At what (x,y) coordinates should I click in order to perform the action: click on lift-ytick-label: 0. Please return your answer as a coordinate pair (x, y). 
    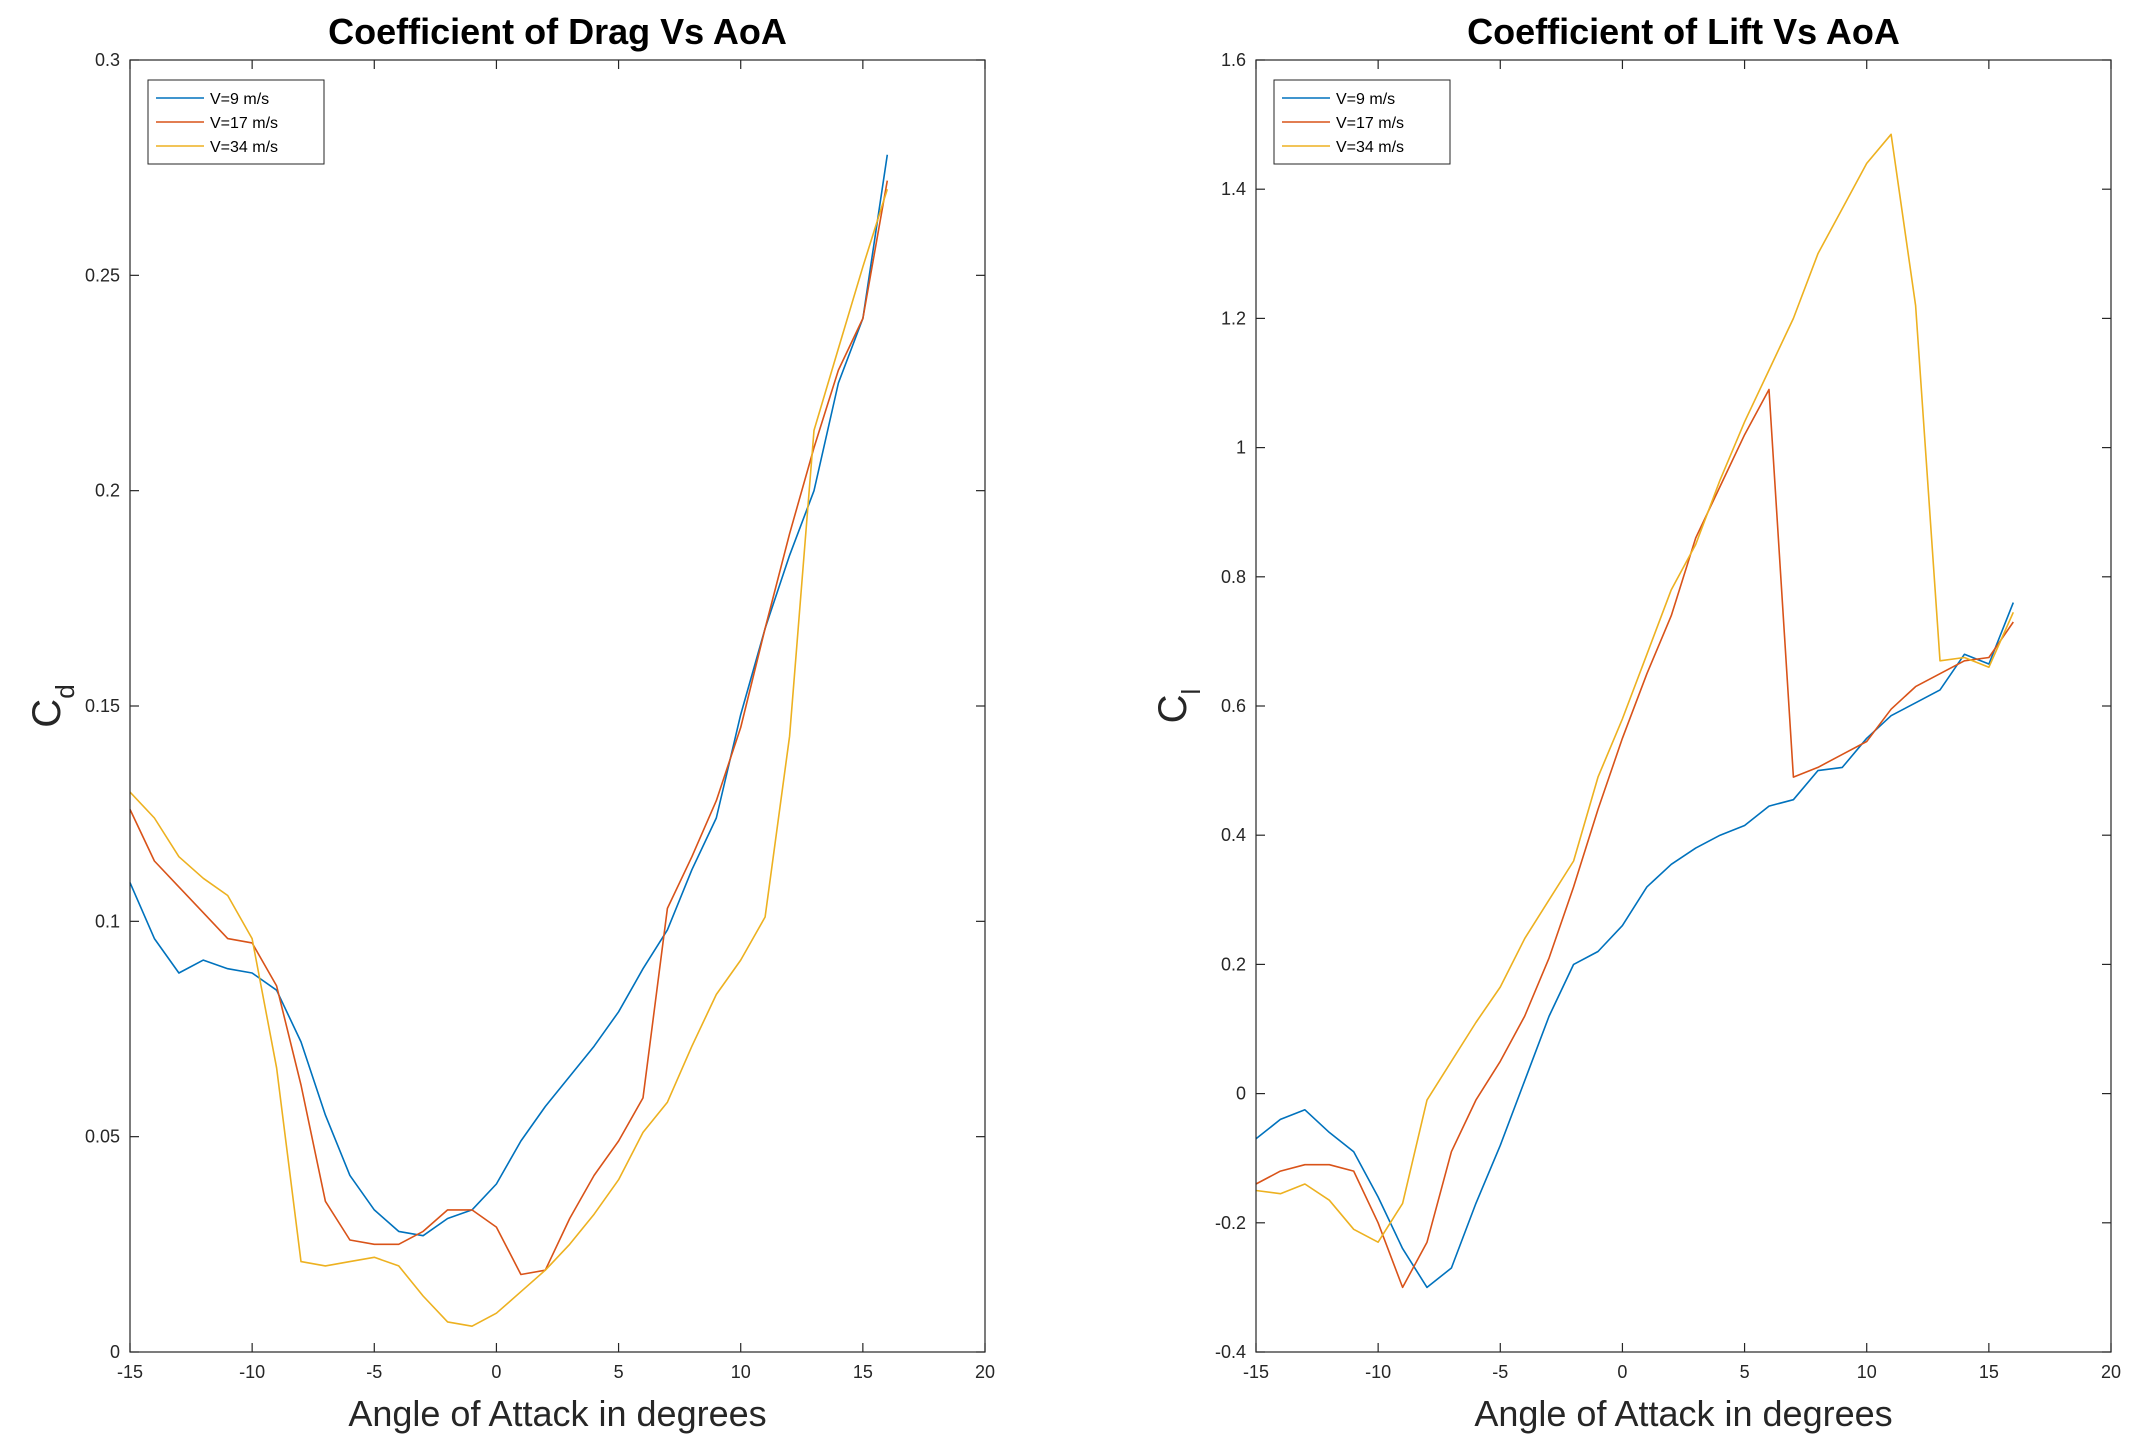
    Looking at the image, I should click on (1241, 1094).